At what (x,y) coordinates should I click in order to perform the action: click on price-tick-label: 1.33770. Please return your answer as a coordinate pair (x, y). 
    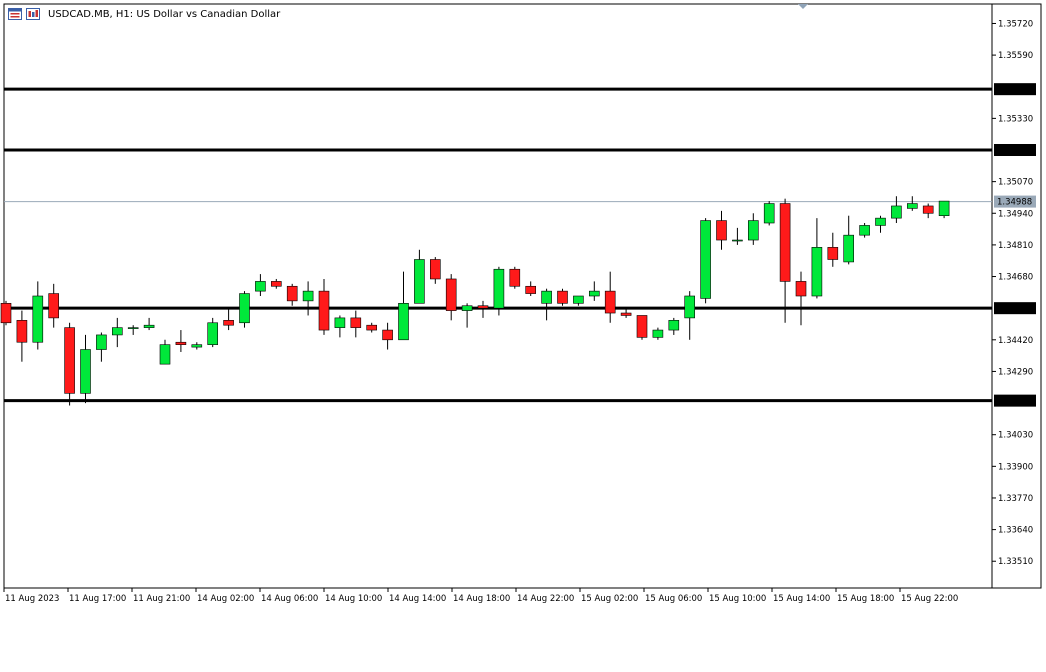
    Looking at the image, I should click on (1015, 499).